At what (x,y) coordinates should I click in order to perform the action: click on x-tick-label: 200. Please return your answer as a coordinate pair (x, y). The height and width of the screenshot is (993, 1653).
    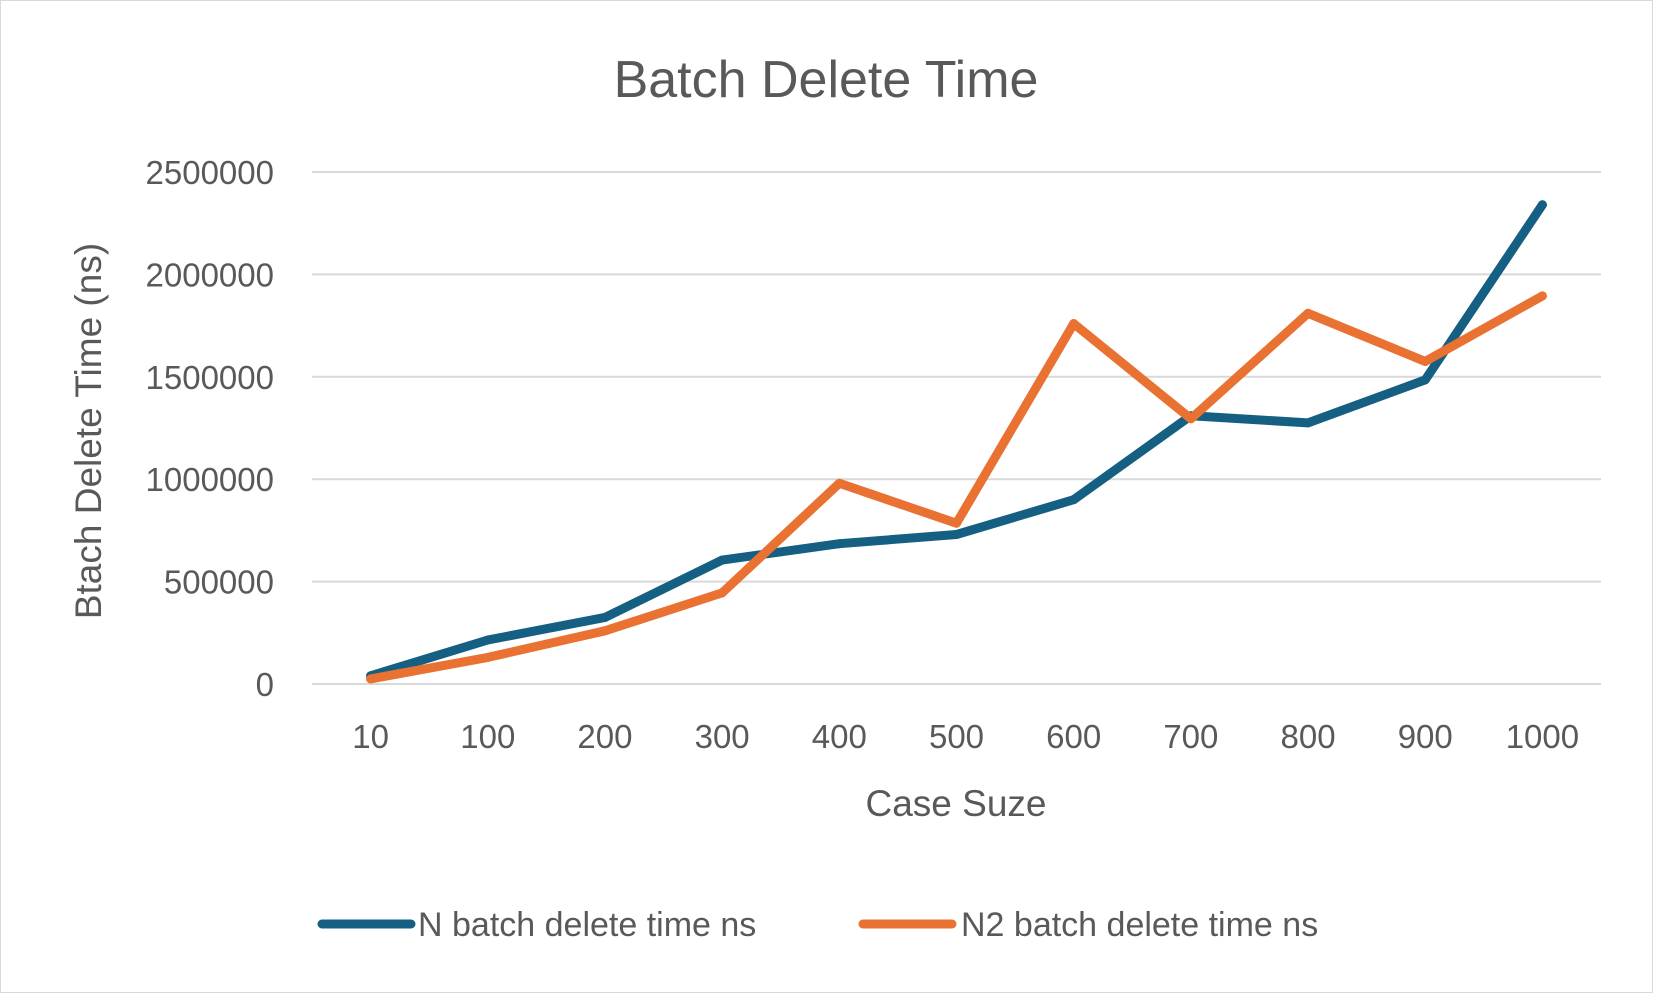
    Looking at the image, I should click on (604, 736).